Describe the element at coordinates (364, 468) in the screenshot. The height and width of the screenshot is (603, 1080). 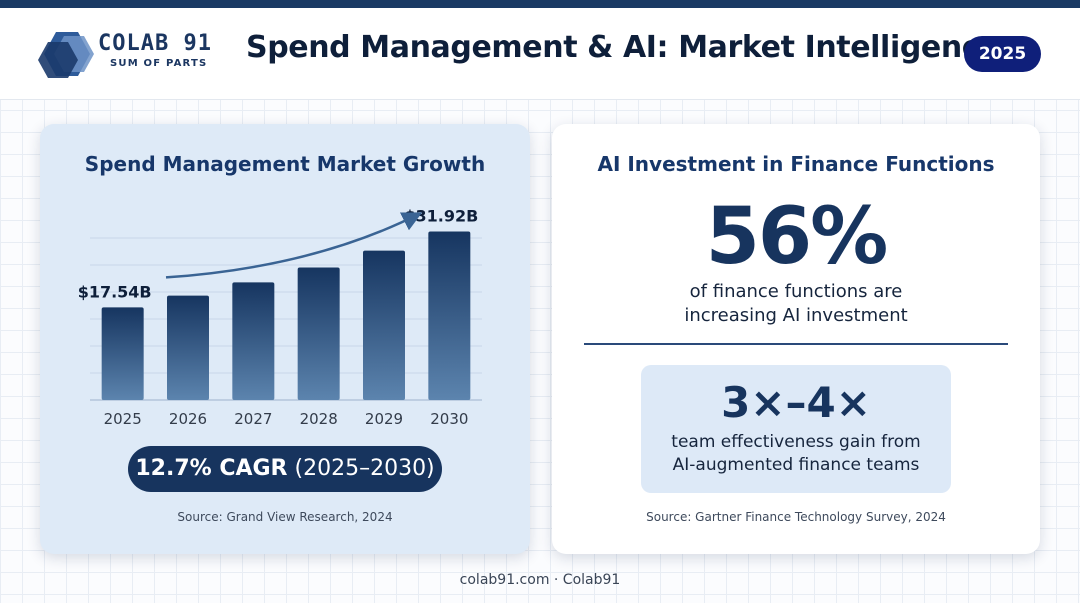
I see `cagr-period: (2025–2030)` at that location.